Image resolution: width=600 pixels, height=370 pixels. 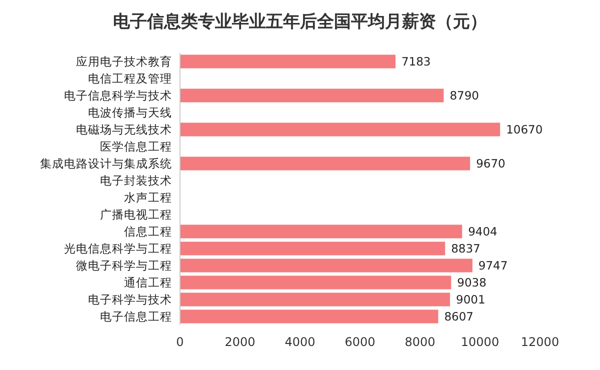 What do you see at coordinates (118, 249) in the screenshot?
I see `y-tick-label: 光电信息科学与工程` at bounding box center [118, 249].